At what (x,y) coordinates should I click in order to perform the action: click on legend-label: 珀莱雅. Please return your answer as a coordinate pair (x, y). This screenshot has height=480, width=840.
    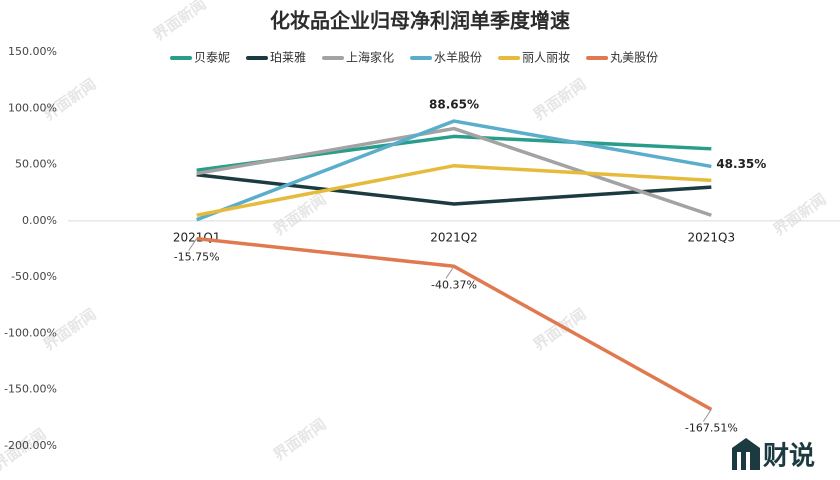
    Looking at the image, I should click on (288, 57).